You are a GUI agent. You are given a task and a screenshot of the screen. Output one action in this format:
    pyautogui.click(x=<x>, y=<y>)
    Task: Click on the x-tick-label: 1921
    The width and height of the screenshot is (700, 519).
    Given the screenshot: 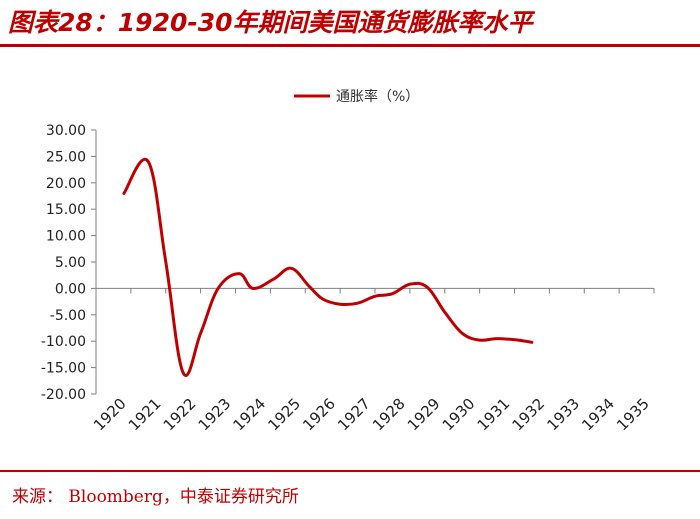 What is the action you would take?
    pyautogui.click(x=145, y=415)
    